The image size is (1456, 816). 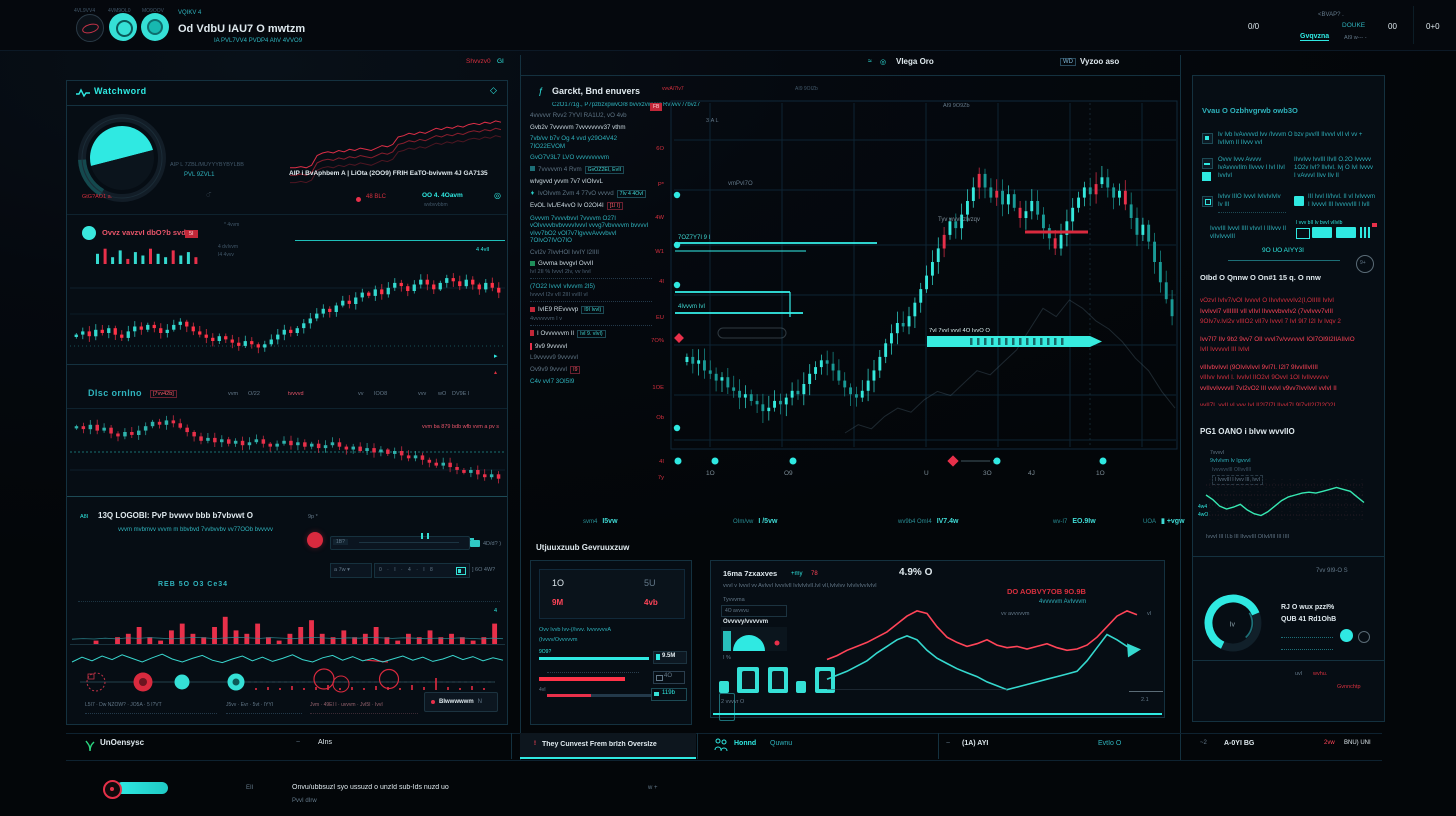 I want to click on right-h3: PG1 OANO i bIvw wvvIIO, so click(x=1247, y=431).